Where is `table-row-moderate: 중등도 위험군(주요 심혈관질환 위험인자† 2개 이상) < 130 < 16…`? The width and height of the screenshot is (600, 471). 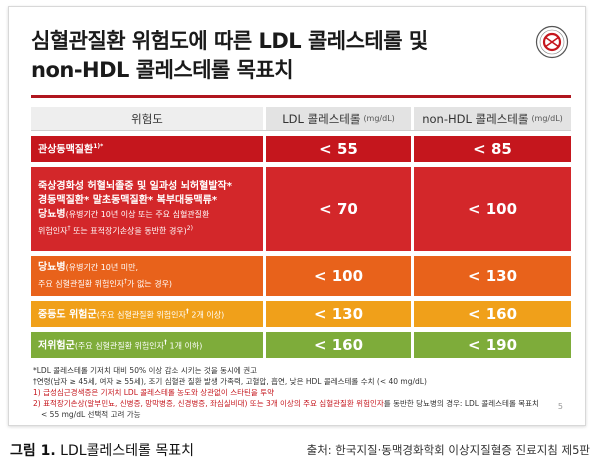 table-row-moderate: 중등도 위험군(주요 심혈관질환 위험인자† 2개 이상) < 130 < 16… is located at coordinates (301, 314).